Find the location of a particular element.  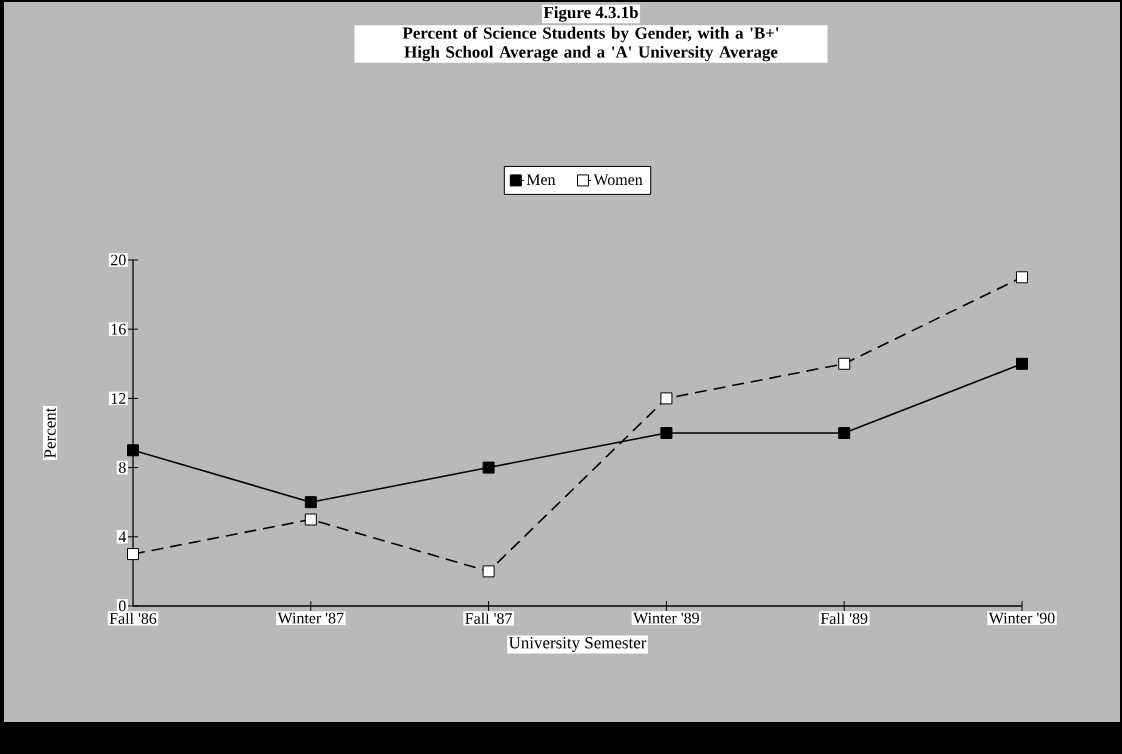

legend-label: Men is located at coordinates (541, 180).